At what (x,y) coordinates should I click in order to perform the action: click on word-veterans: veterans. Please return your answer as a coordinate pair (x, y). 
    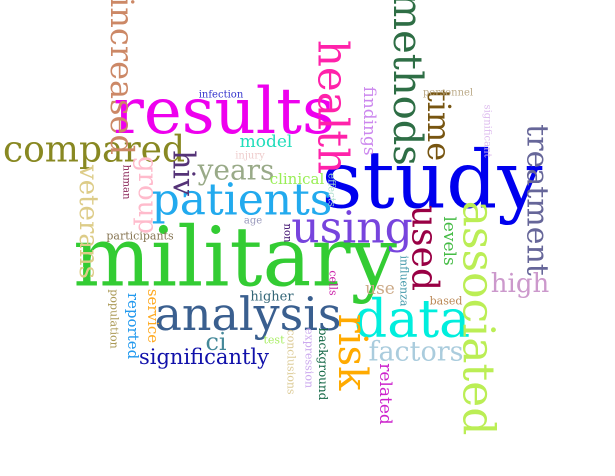
    Looking at the image, I should click on (88, 221).